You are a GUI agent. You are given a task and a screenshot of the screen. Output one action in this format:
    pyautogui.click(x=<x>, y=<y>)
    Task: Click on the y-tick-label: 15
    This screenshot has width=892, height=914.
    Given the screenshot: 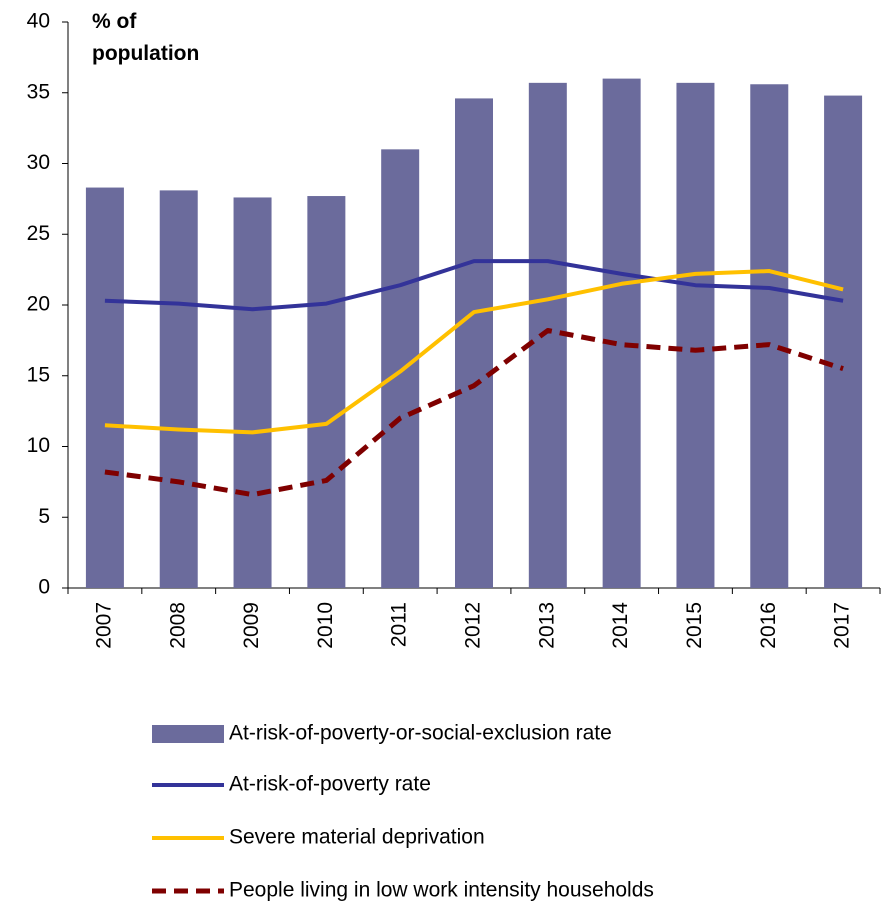 What is the action you would take?
    pyautogui.click(x=38, y=374)
    